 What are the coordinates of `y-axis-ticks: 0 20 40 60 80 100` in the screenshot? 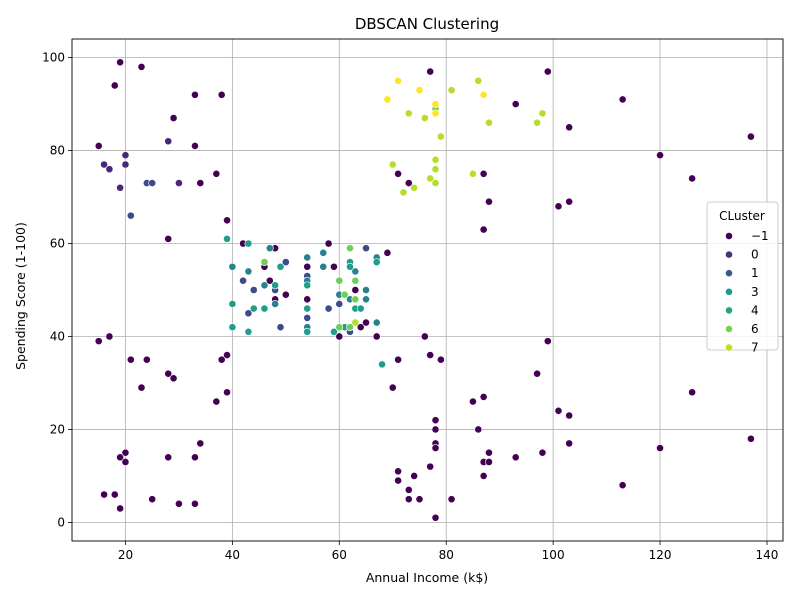 It's located at (57, 290).